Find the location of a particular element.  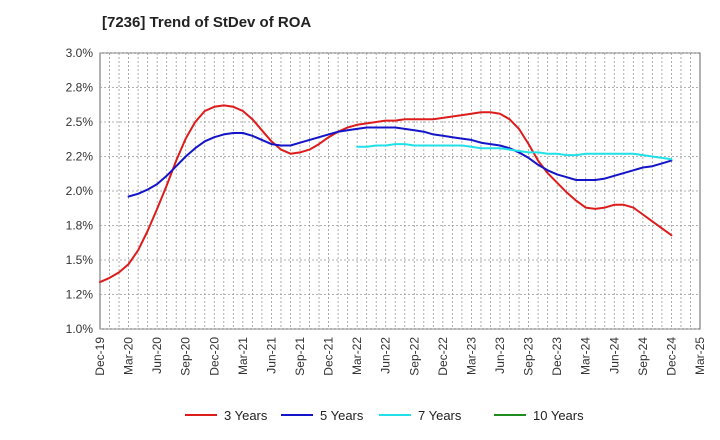

x-tick-label: Mar-23 is located at coordinates (471, 356).